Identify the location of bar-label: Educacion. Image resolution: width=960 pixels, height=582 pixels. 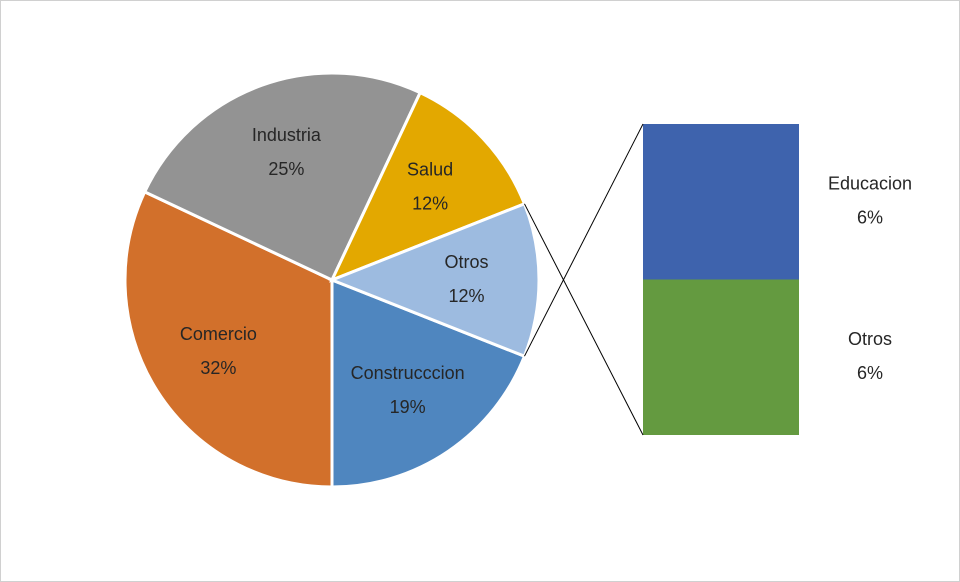
(870, 184).